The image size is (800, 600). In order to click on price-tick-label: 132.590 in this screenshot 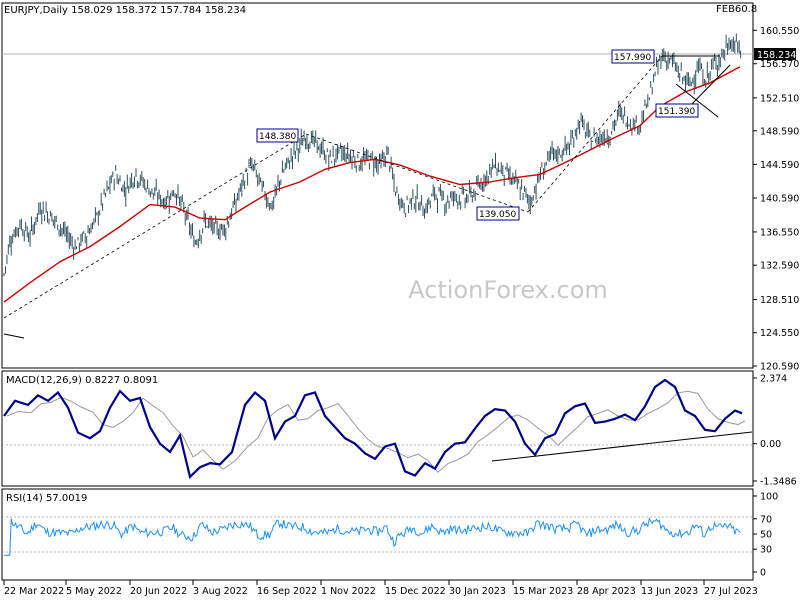, I will do `click(779, 266)`.